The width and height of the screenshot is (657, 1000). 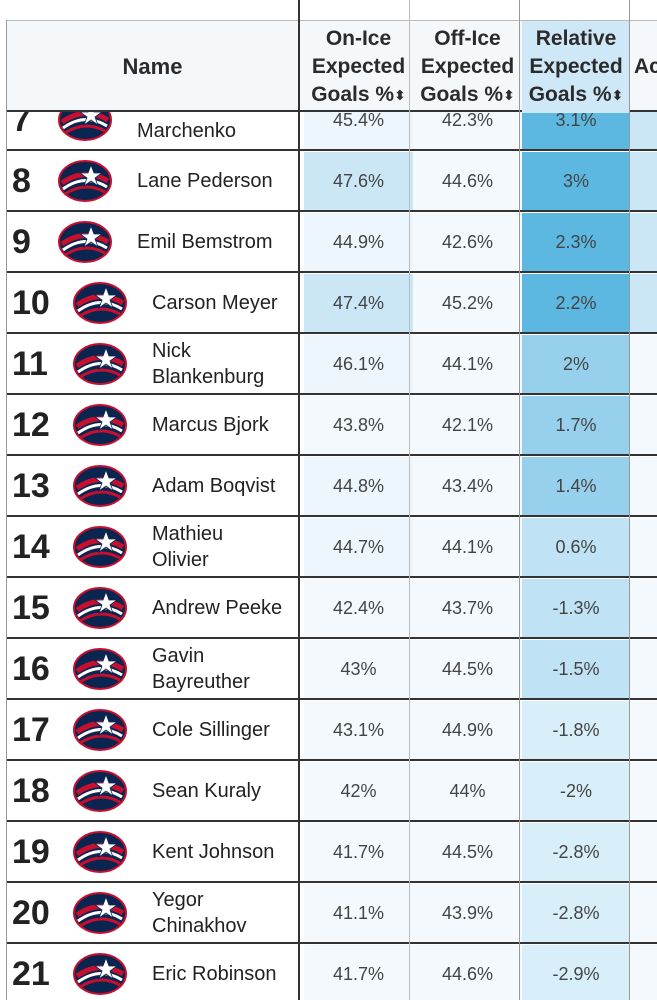 What do you see at coordinates (576, 608) in the screenshot?
I see `relative-xg-cell: -1.3%` at bounding box center [576, 608].